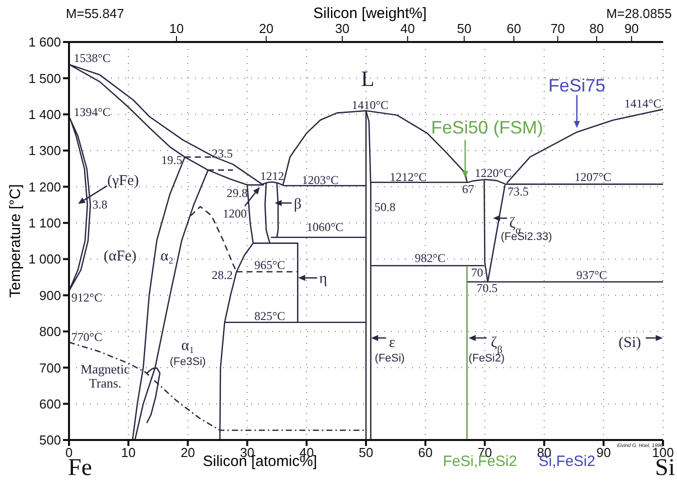 The height and width of the screenshot is (482, 677). I want to click on x-tick-label: 90, so click(603, 452).